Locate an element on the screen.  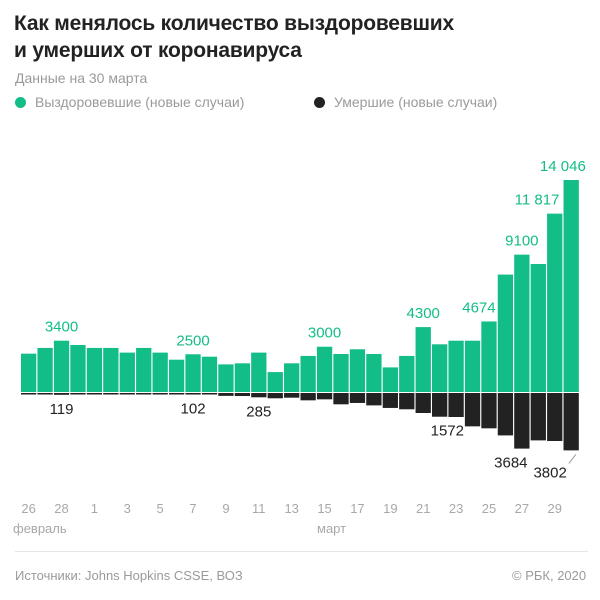
legend-dot-green-icon is located at coordinates (20, 102).